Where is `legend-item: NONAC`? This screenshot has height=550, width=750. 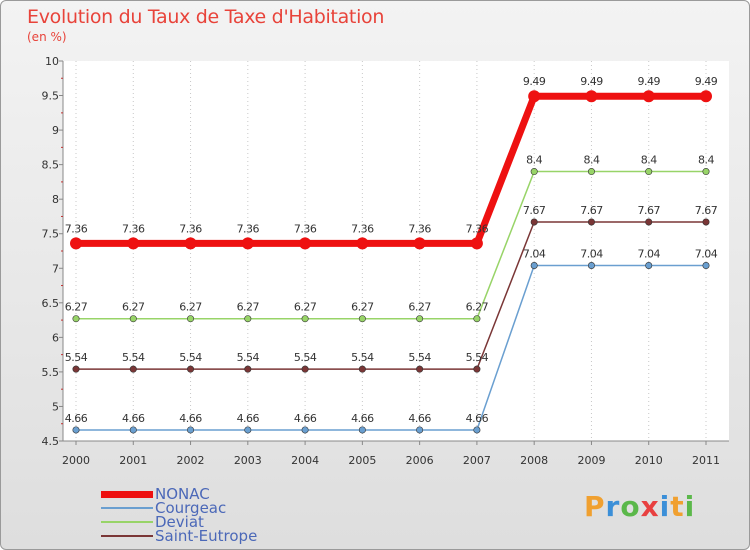
legend-item: NONAC is located at coordinates (179, 494).